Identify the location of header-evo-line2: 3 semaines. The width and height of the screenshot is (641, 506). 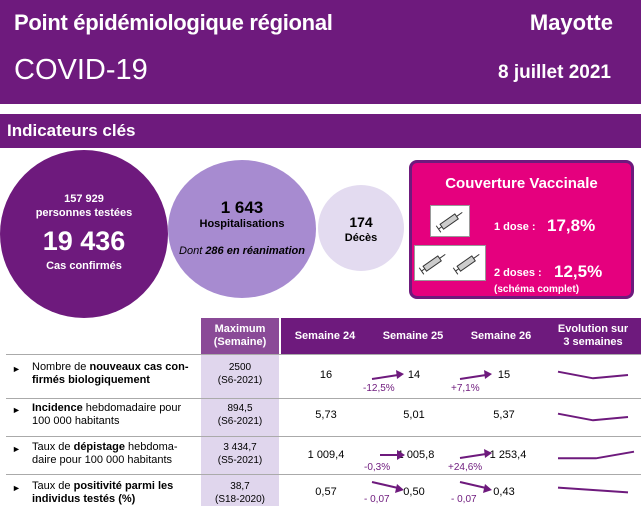
(593, 342).